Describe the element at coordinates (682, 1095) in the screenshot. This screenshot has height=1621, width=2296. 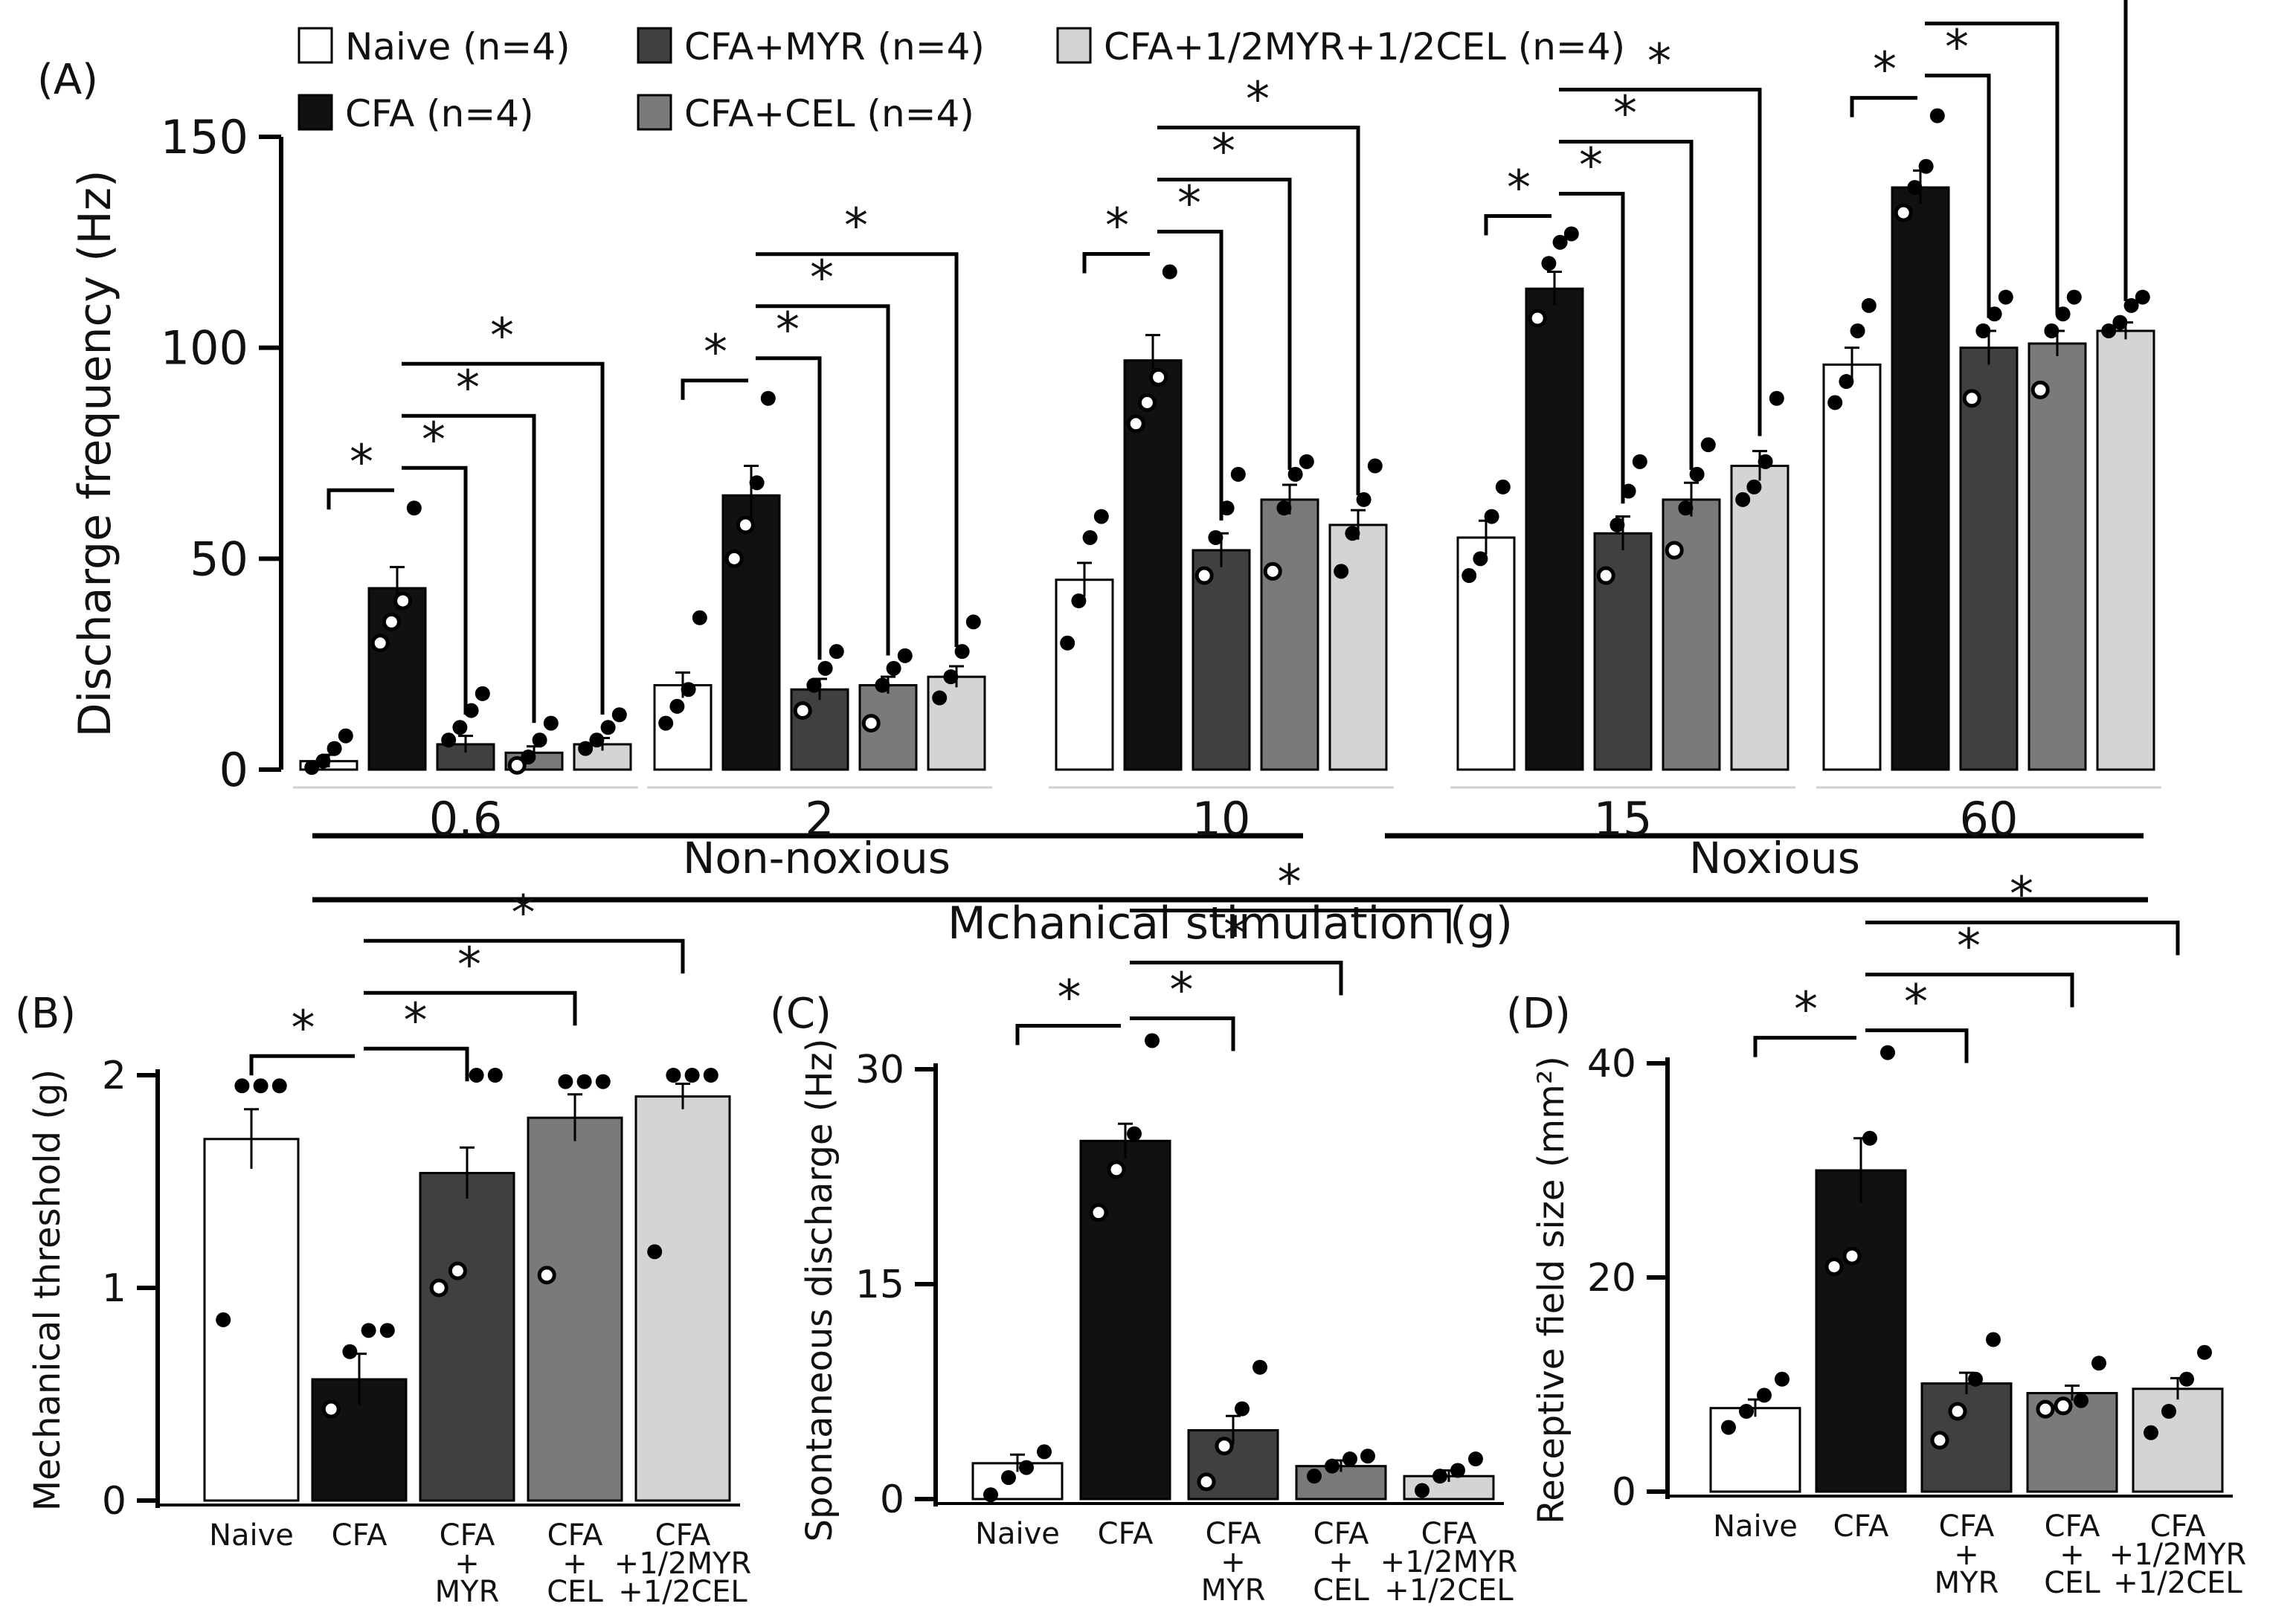
I see `error-bar-b` at that location.